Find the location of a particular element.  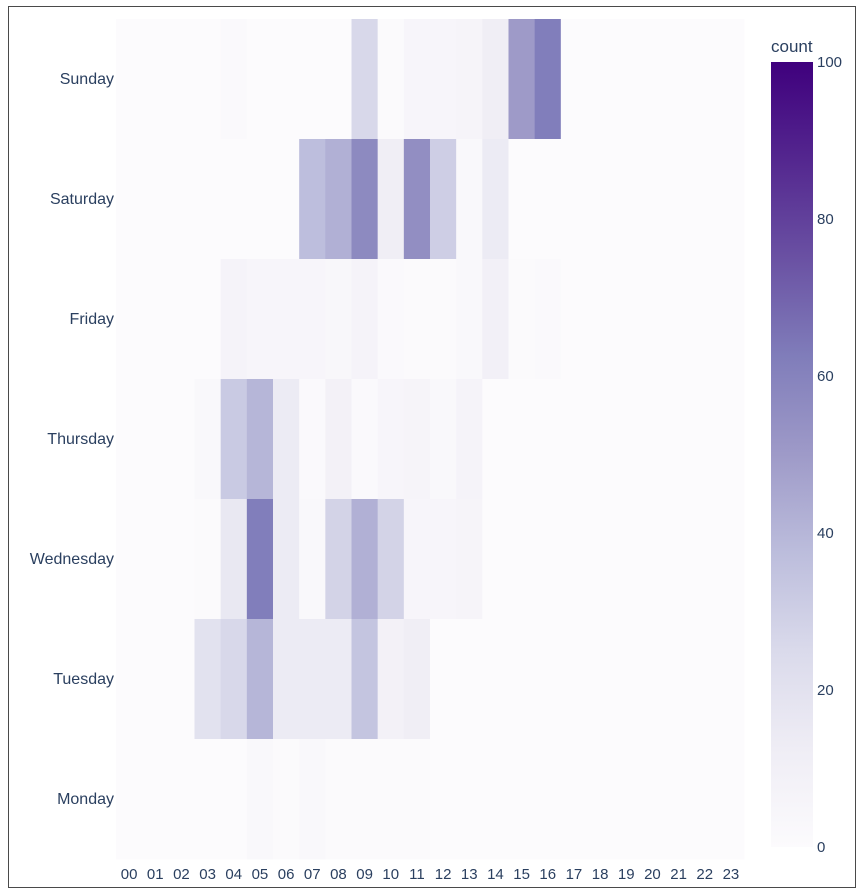

x-tick-label: 09 is located at coordinates (364, 874).